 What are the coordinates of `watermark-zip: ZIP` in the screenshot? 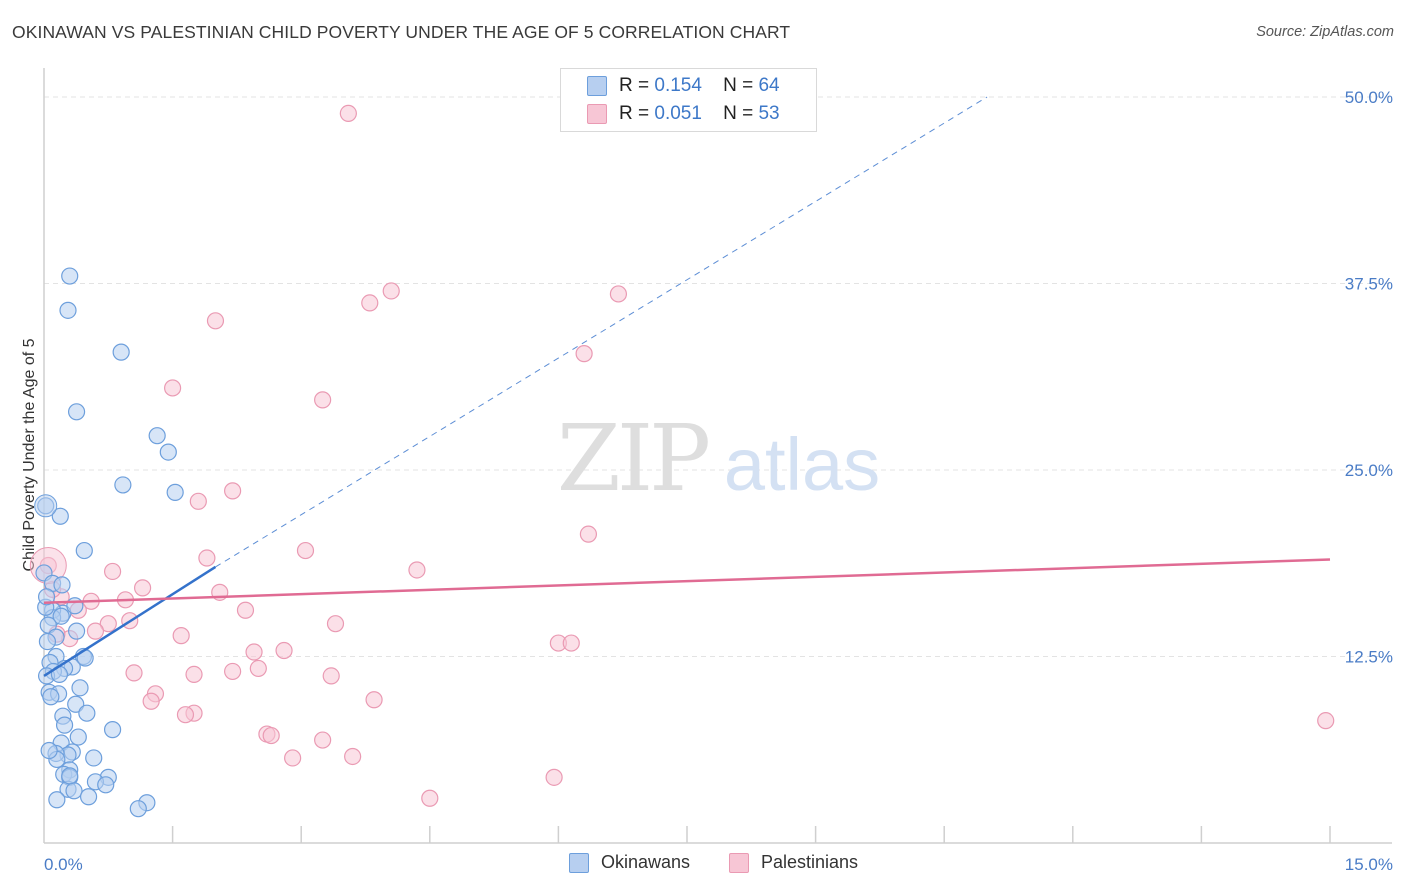 It's located at (632, 458).